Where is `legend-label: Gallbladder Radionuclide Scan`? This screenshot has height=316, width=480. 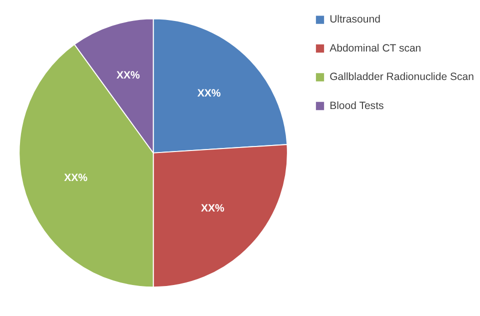 legend-label: Gallbladder Radionuclide Scan is located at coordinates (402, 77).